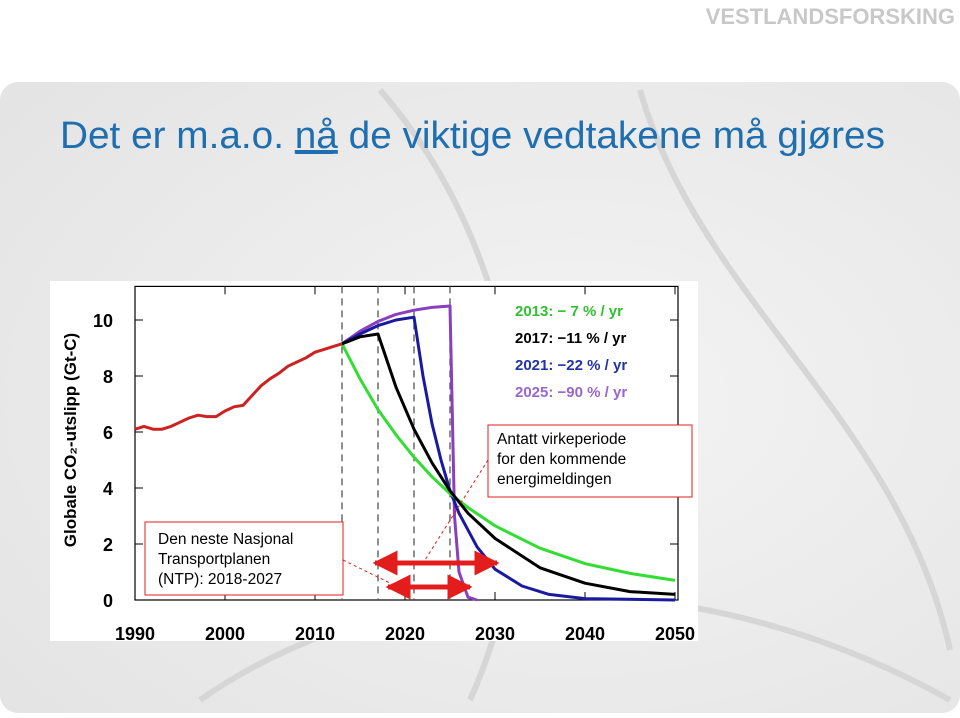 This screenshot has height=718, width=960. I want to click on annotation-text: Antatt virkeperiode, so click(561, 439).